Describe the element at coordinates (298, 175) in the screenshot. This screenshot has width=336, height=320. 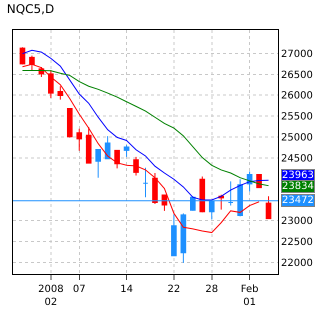
I see `text: 23963` at that location.